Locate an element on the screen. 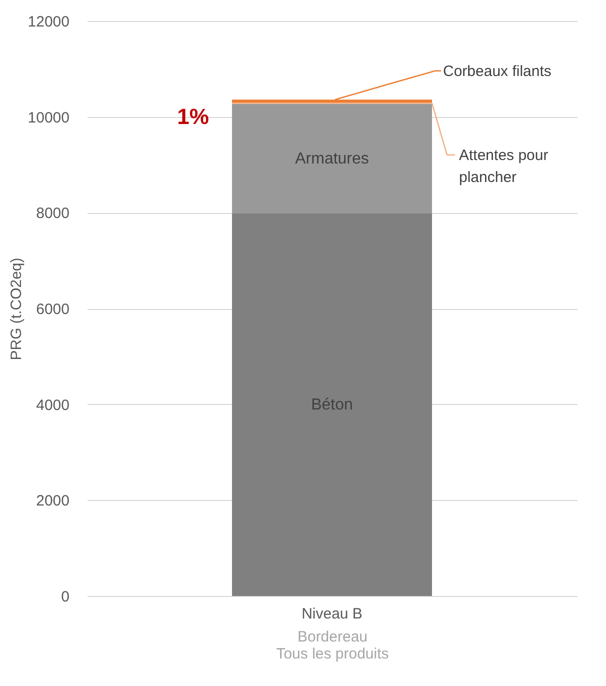 This screenshot has height=686, width=606. annotation: 1% is located at coordinates (193, 116).